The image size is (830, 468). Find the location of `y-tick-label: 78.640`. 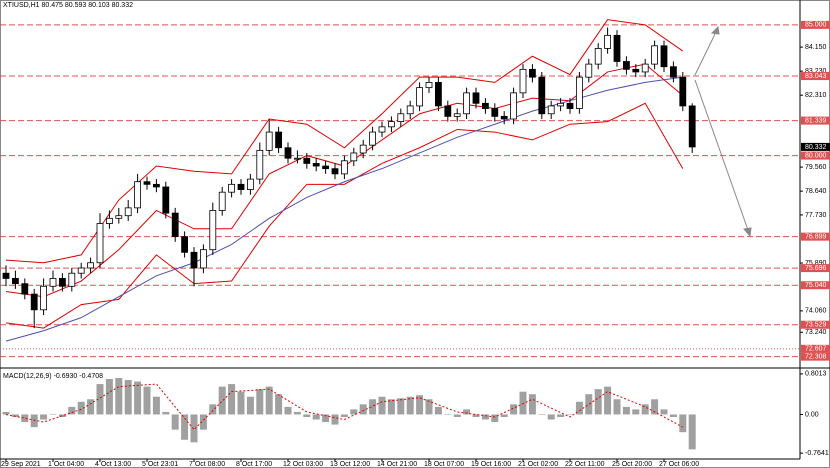

y-tick-label: 78.640 is located at coordinates (816, 191).